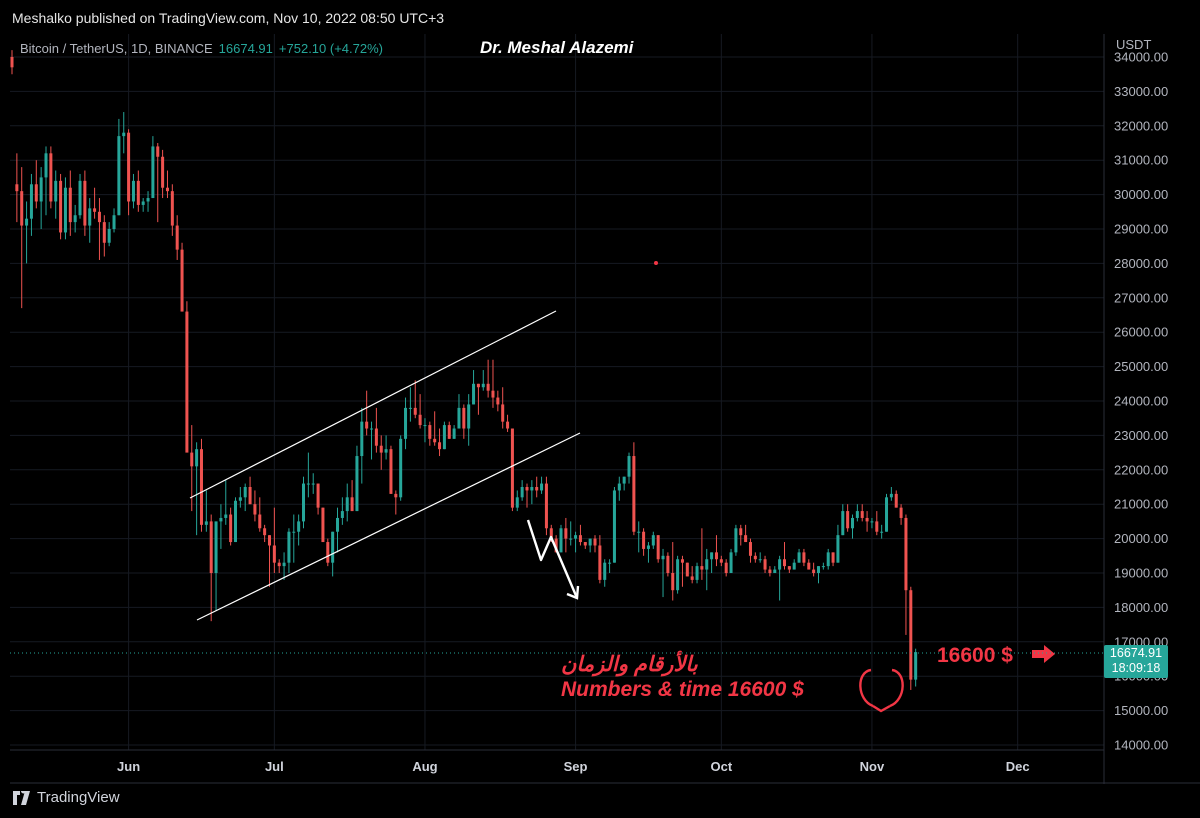 This screenshot has width=1200, height=818. What do you see at coordinates (656, 263) in the screenshot?
I see `red-dot` at bounding box center [656, 263].